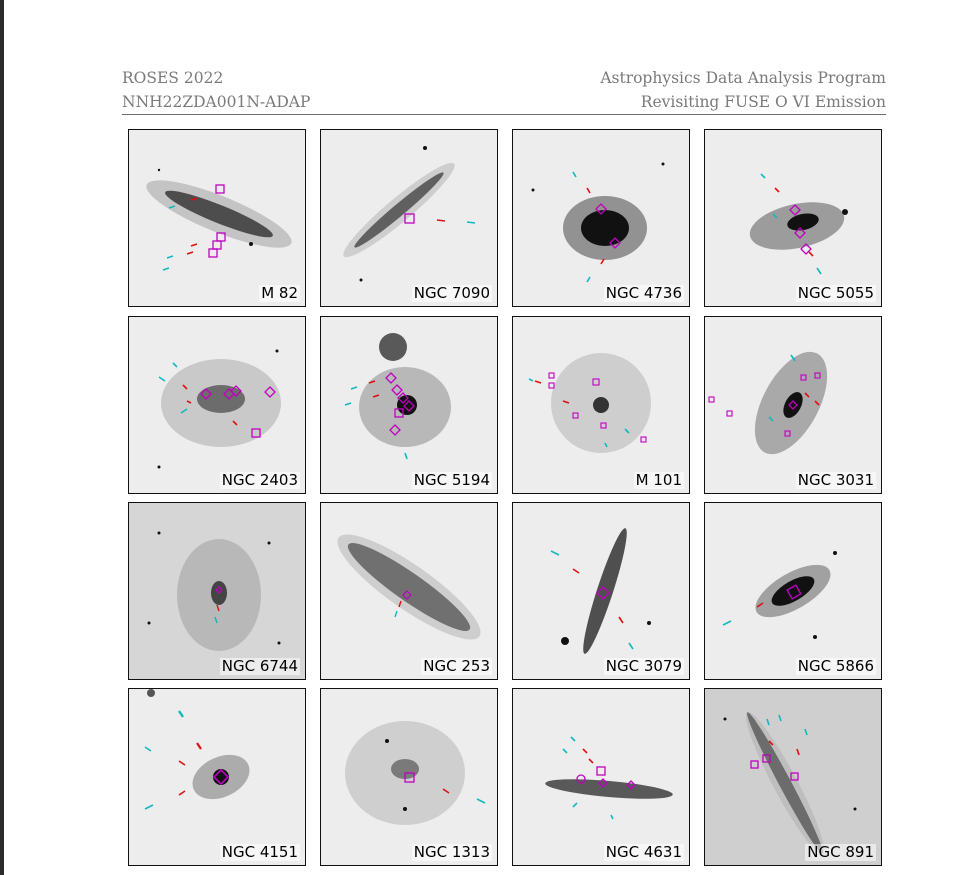  I want to click on header-left: ROSES 2022 NNH22ZDA001N-ADAP, so click(216, 90).